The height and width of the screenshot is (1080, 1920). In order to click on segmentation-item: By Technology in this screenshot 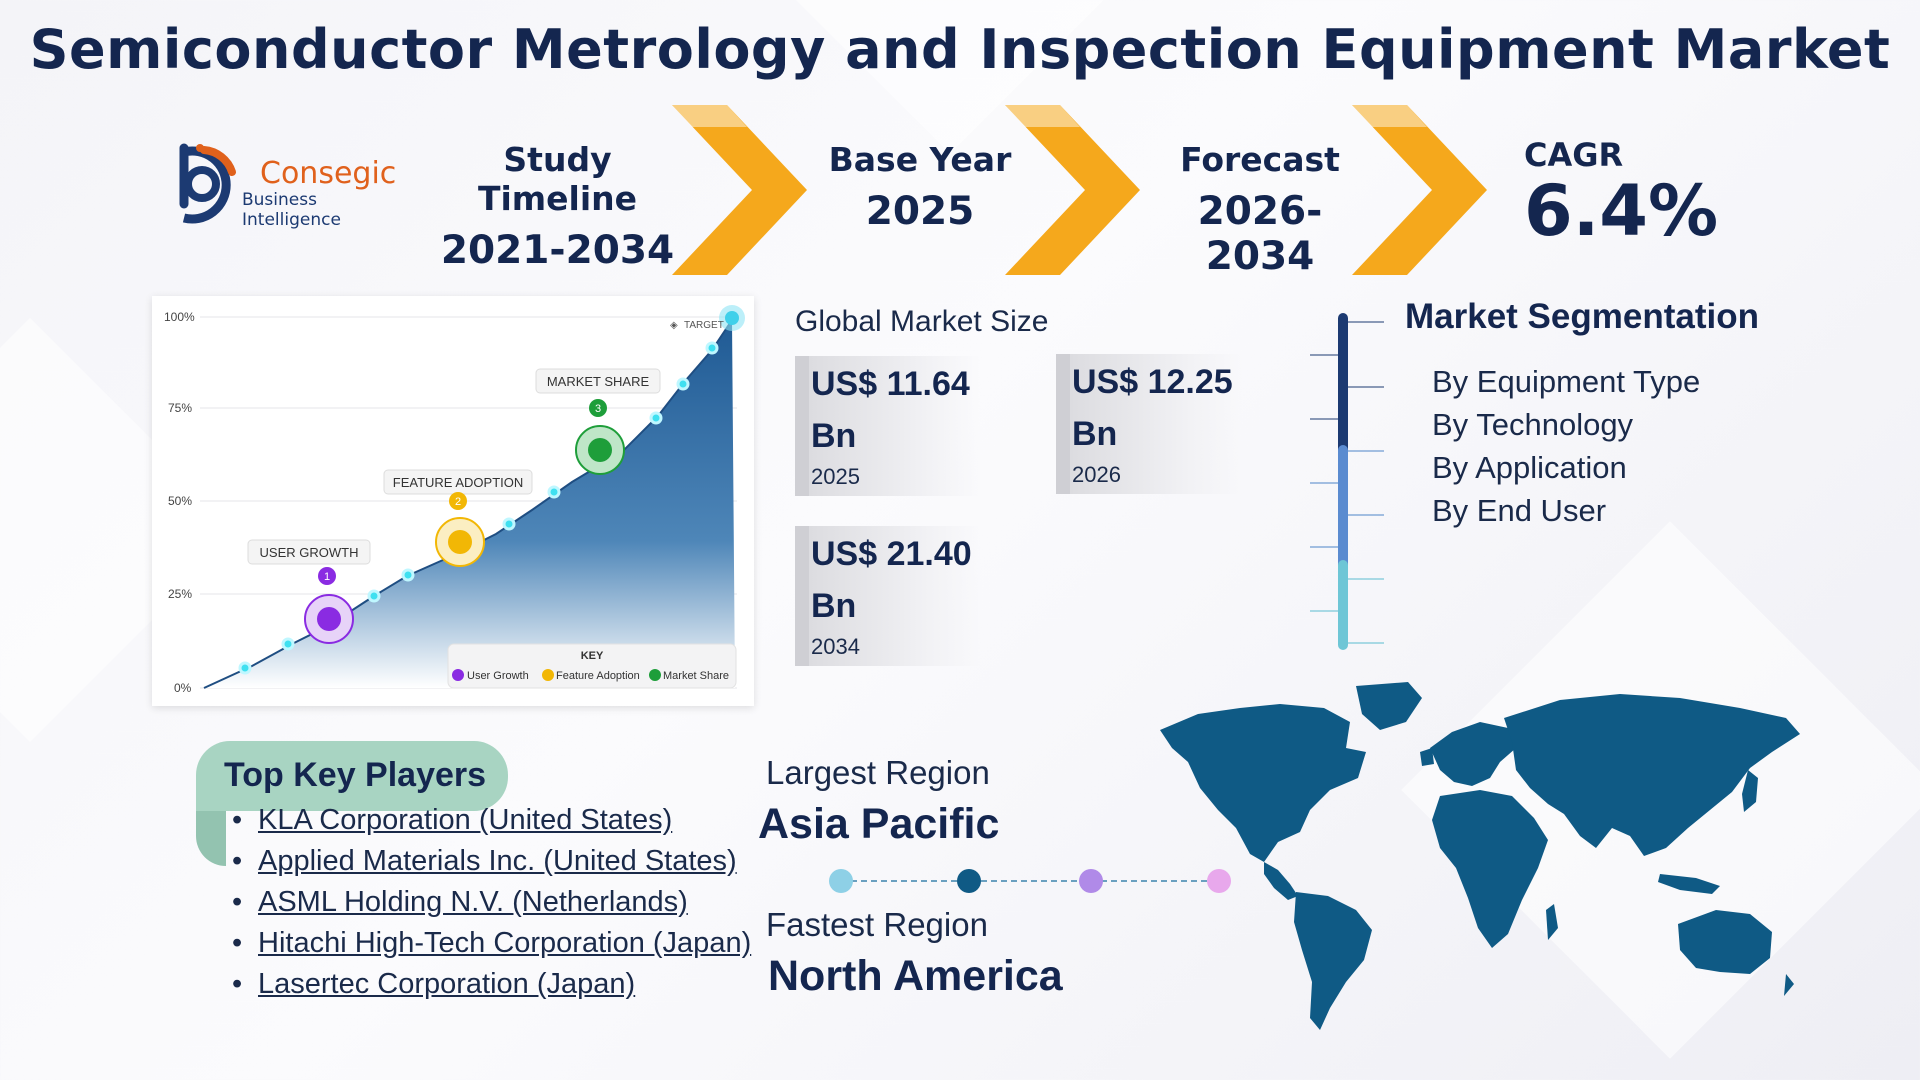, I will do `click(1533, 424)`.